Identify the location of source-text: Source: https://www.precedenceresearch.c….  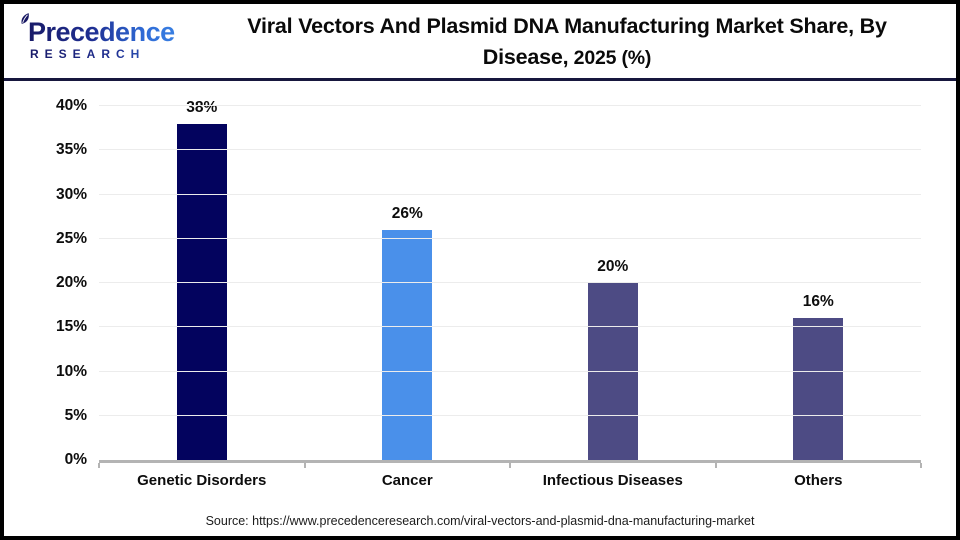
(480, 521).